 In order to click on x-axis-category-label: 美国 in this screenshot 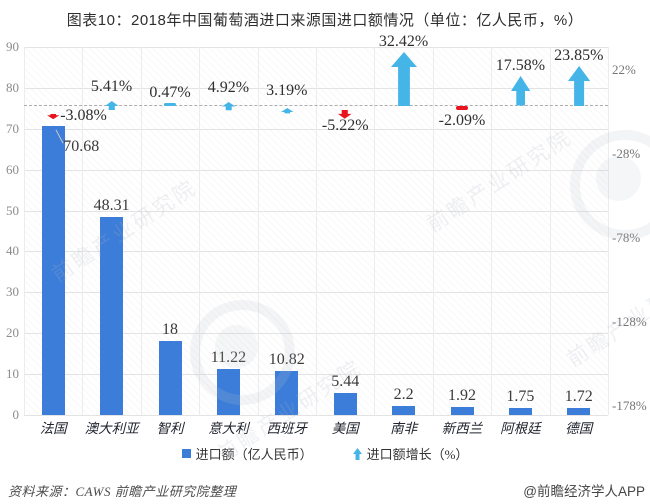, I will do `click(345, 428)`.